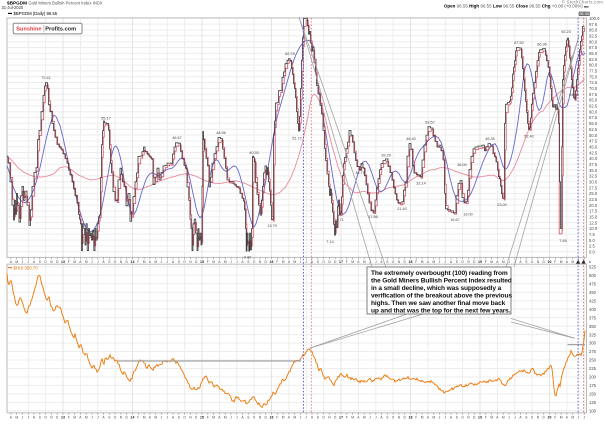 The height and width of the screenshot is (426, 605). Describe the element at coordinates (593, 181) in the screenshot. I see `svg-text: 30.0` at that location.